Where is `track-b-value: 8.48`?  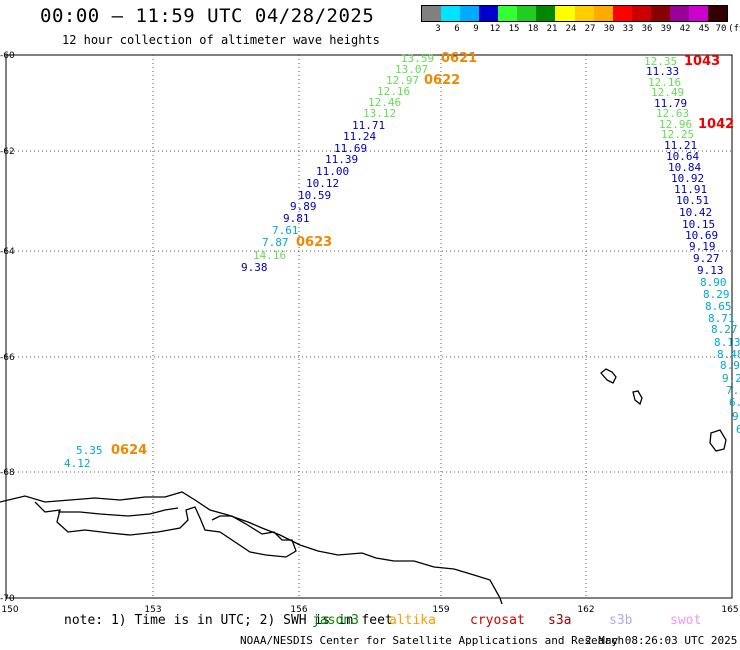
track-b-value: 8.48 is located at coordinates (728, 354).